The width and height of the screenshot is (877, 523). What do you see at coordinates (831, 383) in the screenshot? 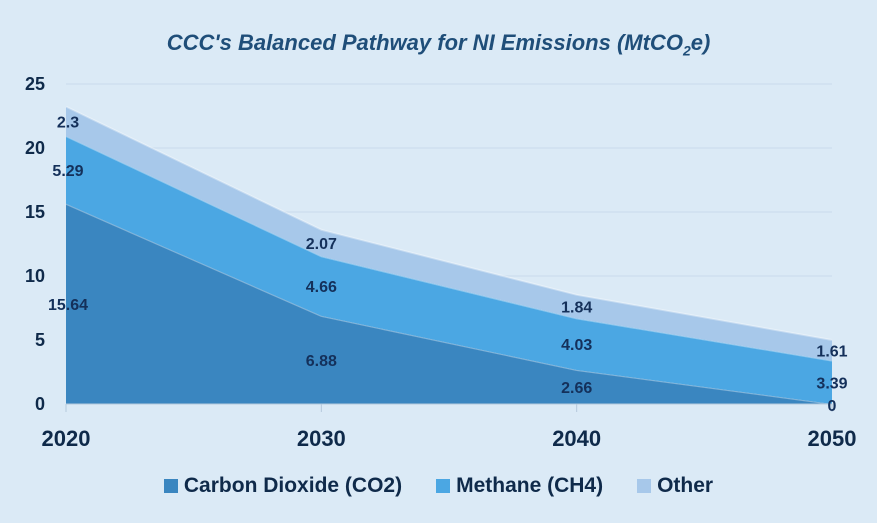
I see `data-label-ch4: 3.39` at bounding box center [831, 383].